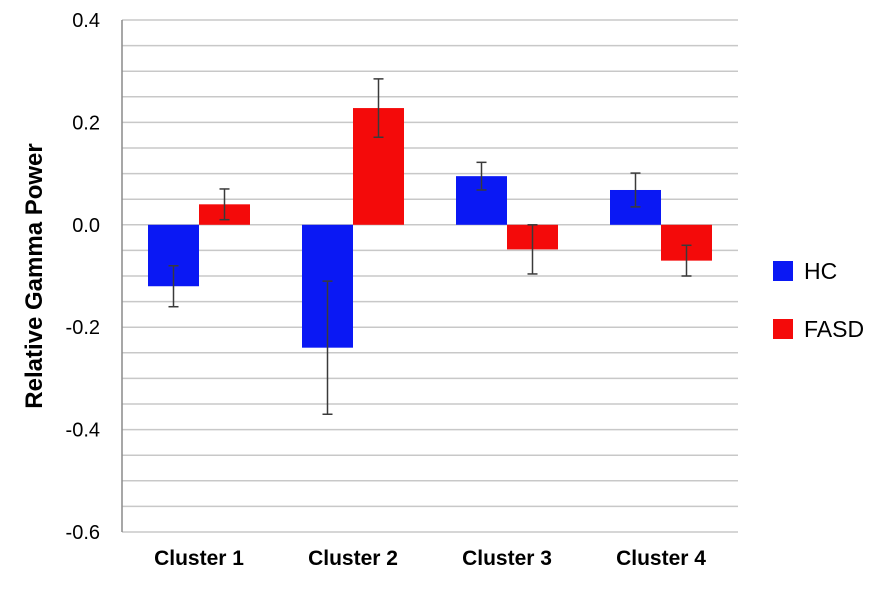  I want to click on legend-label-fasd: FASD, so click(834, 329).